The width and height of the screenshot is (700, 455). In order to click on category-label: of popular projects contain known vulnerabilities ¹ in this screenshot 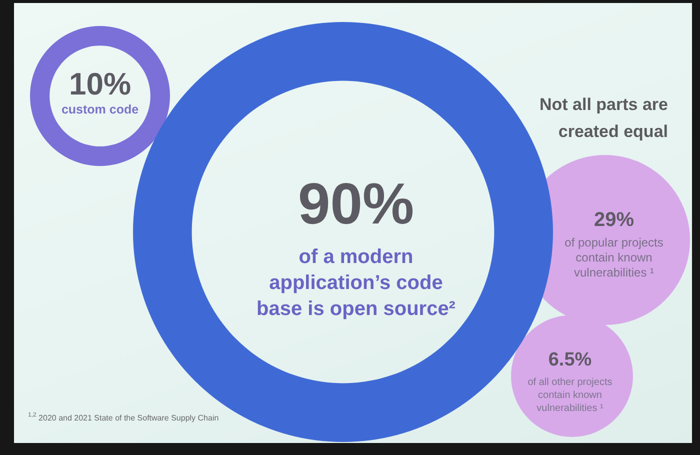, I will do `click(614, 258)`.